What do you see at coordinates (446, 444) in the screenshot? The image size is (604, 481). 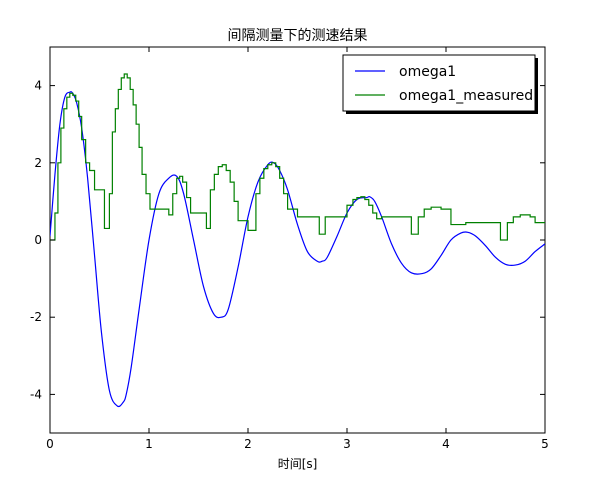 I see `x-tick-label: 4` at bounding box center [446, 444].